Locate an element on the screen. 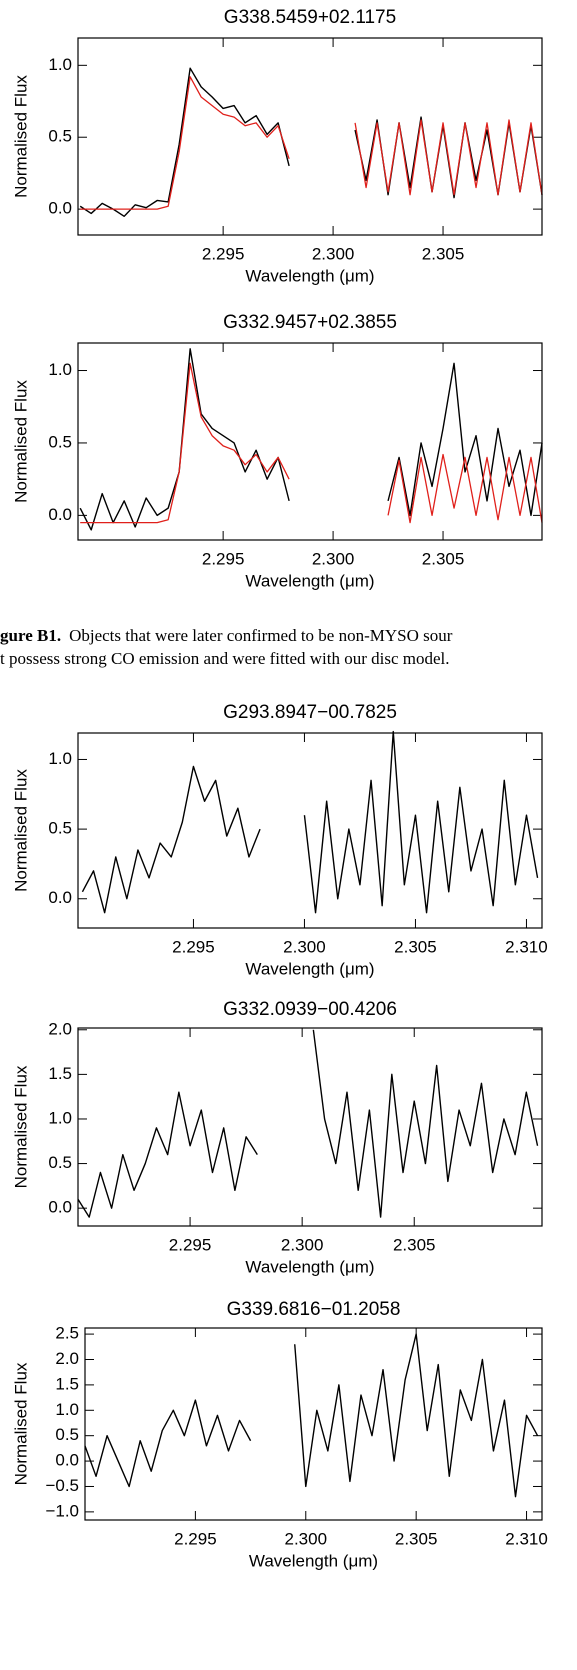  y-tick-label: −0.5 is located at coordinates (62, 1485).